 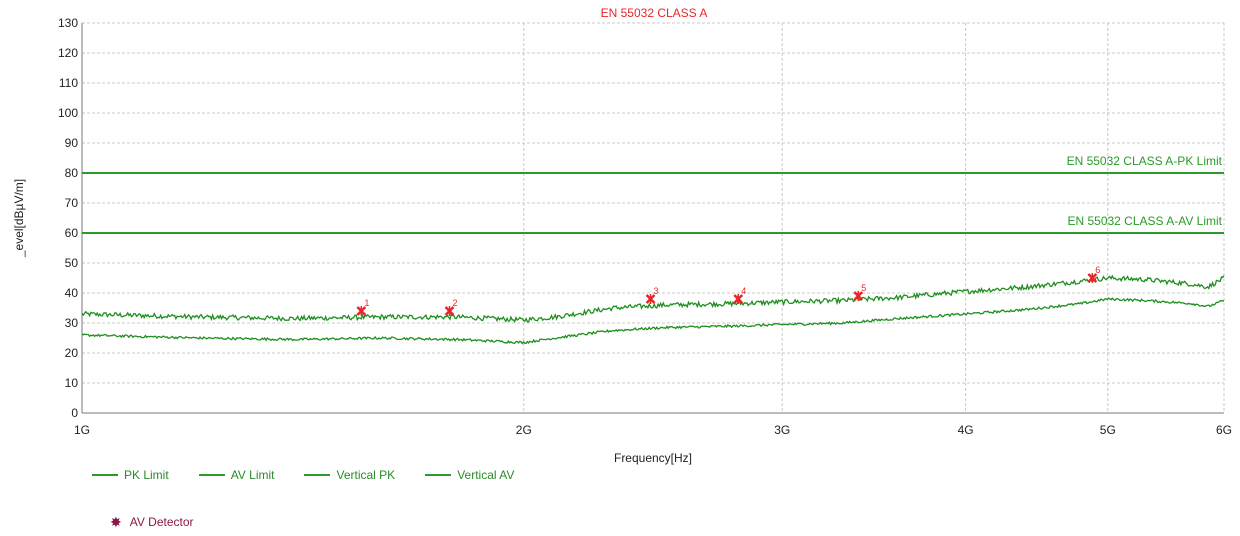 What do you see at coordinates (68, 53) in the screenshot?
I see `y-tick-label: 120` at bounding box center [68, 53].